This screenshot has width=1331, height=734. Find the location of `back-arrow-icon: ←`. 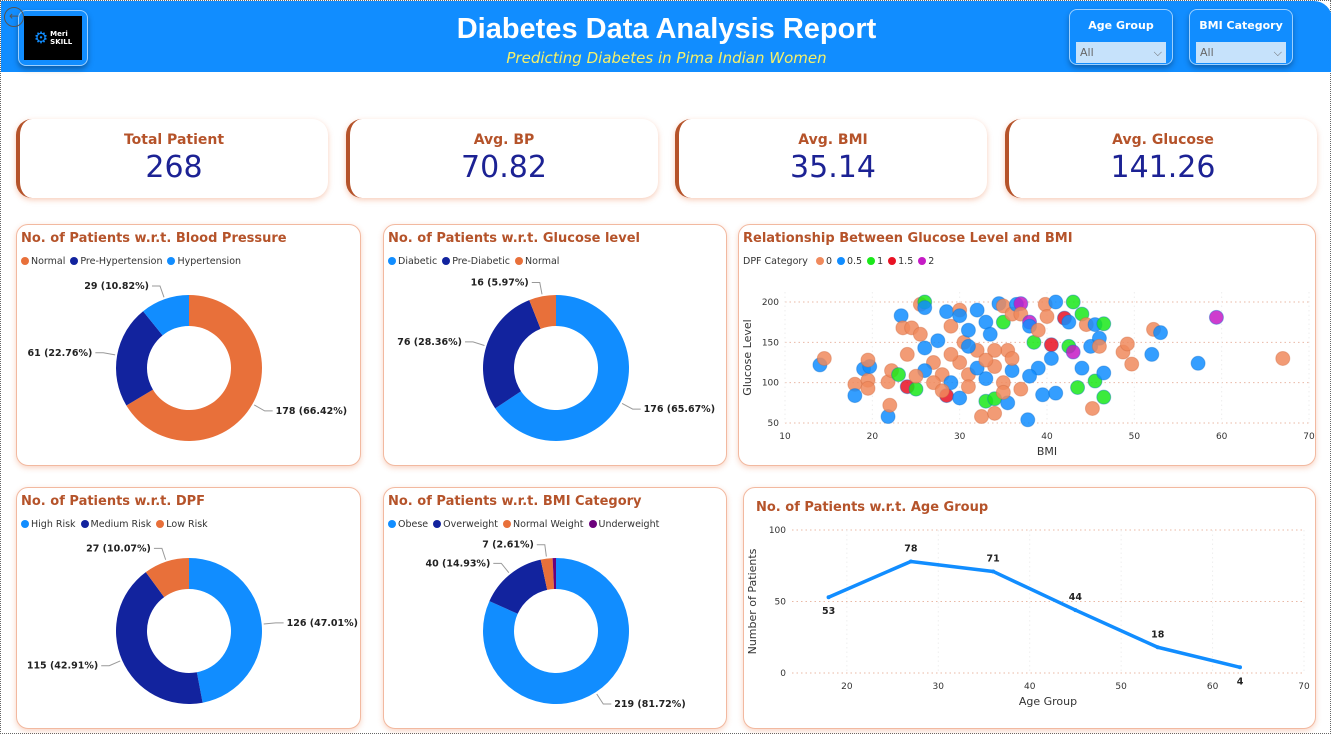

back-arrow-icon: ← is located at coordinates (14, 17).